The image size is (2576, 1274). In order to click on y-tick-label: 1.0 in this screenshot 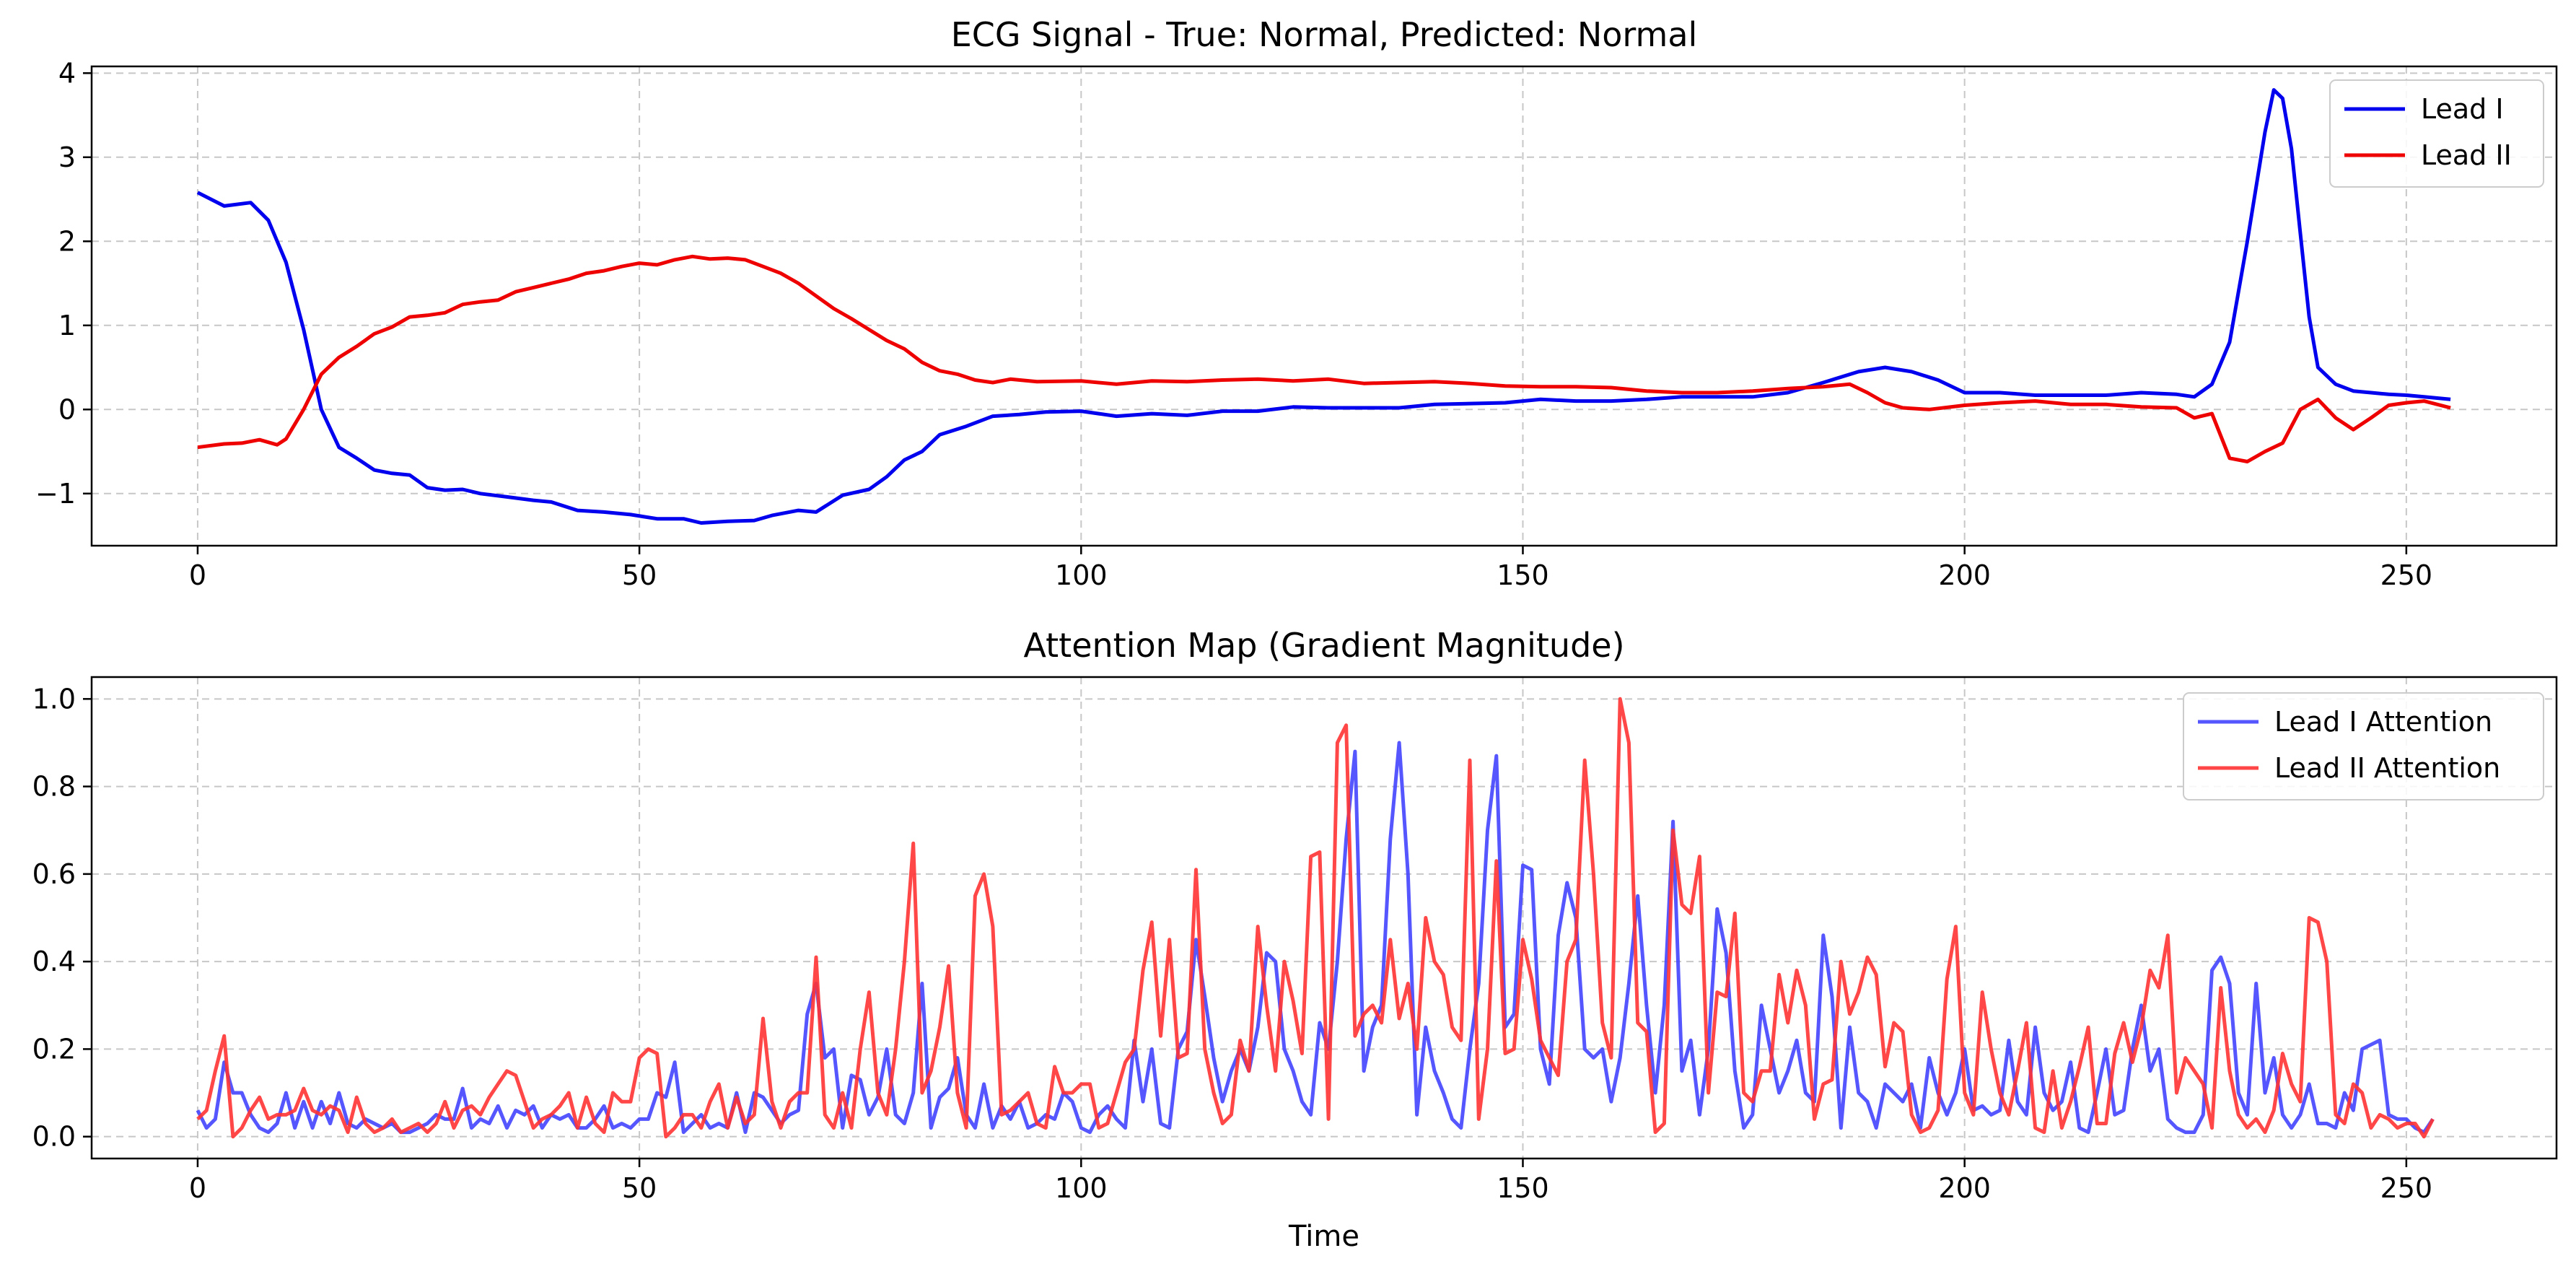, I will do `click(54, 699)`.